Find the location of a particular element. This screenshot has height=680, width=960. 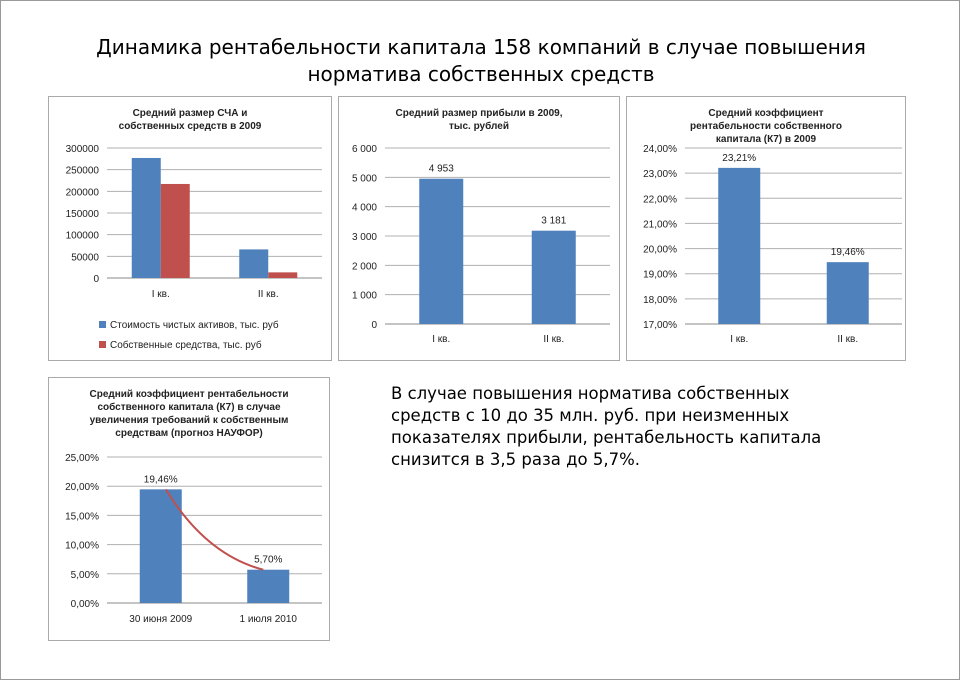

y-tick-label: 21,00% is located at coordinates (660, 224).